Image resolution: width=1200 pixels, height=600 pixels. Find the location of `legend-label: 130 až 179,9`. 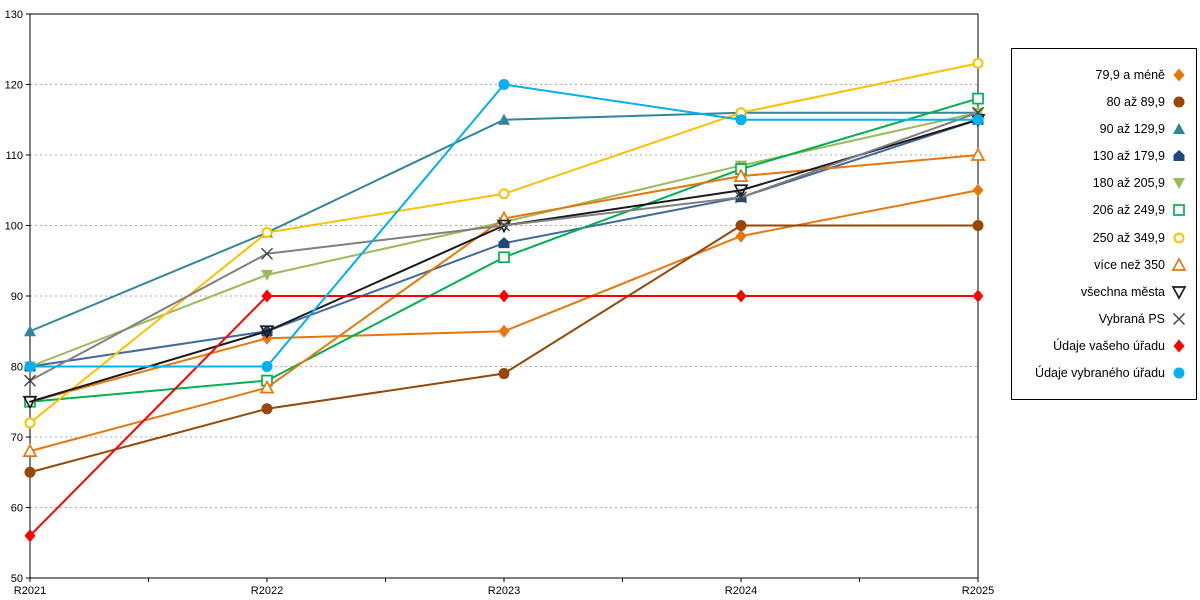

legend-label: 130 až 179,9 is located at coordinates (1128, 156).